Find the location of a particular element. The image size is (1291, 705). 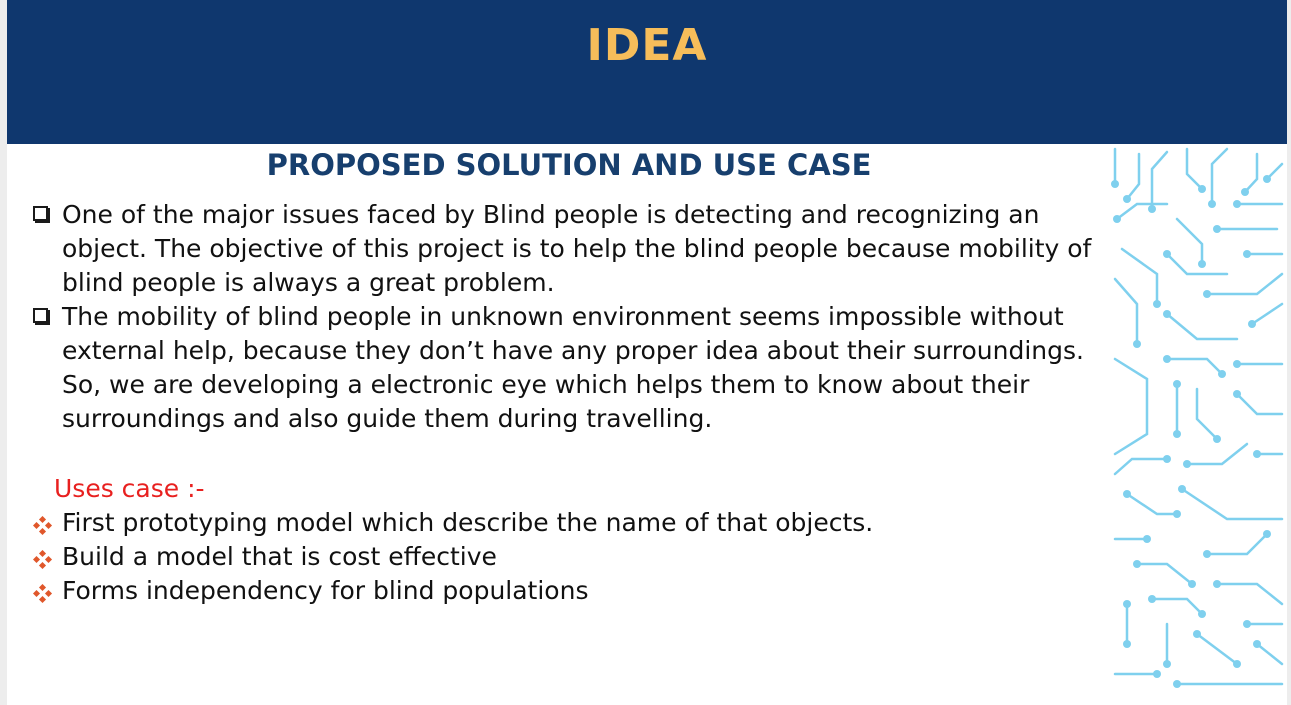

section-heading: PROPOSED SOLUTION AND USE CASE is located at coordinates (569, 165).